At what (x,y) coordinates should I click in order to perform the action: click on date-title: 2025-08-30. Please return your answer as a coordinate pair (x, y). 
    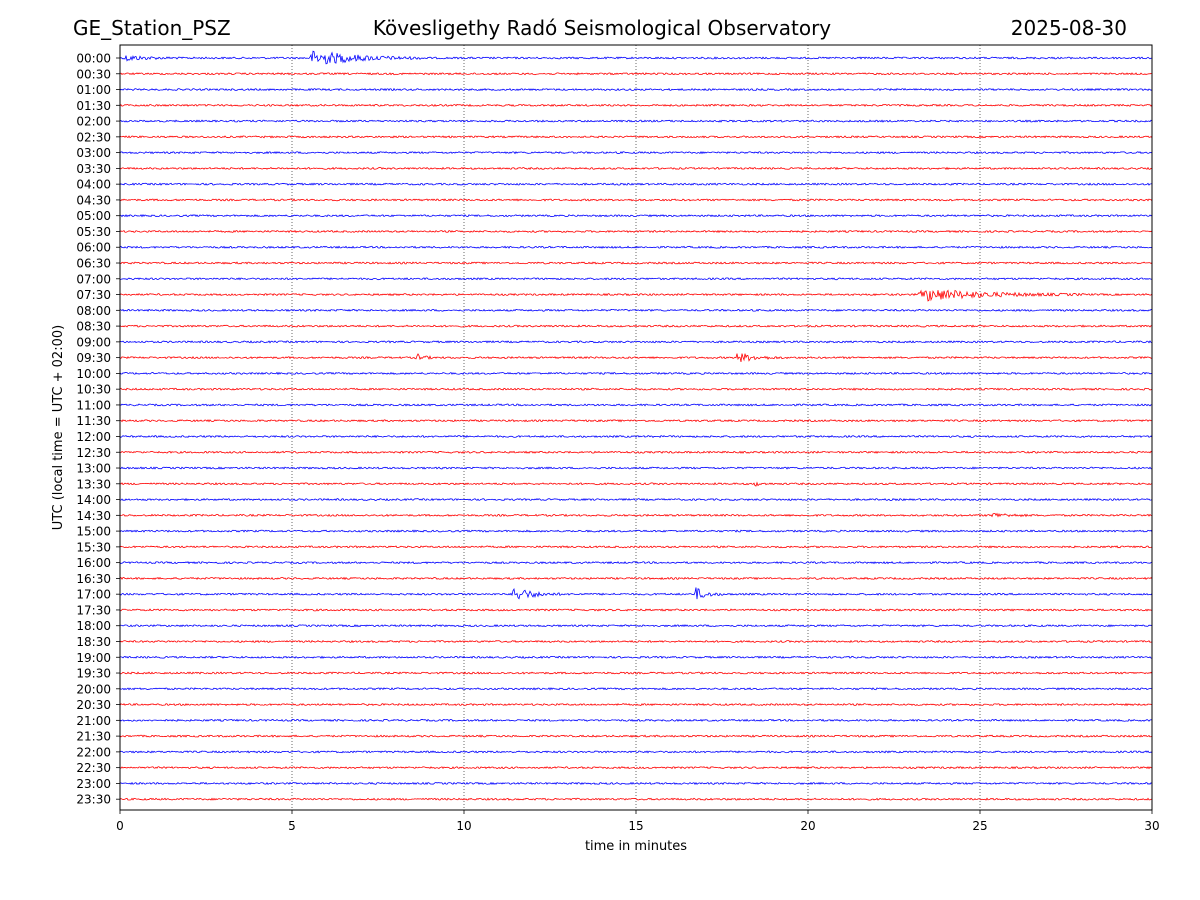
    Looking at the image, I should click on (1068, 28).